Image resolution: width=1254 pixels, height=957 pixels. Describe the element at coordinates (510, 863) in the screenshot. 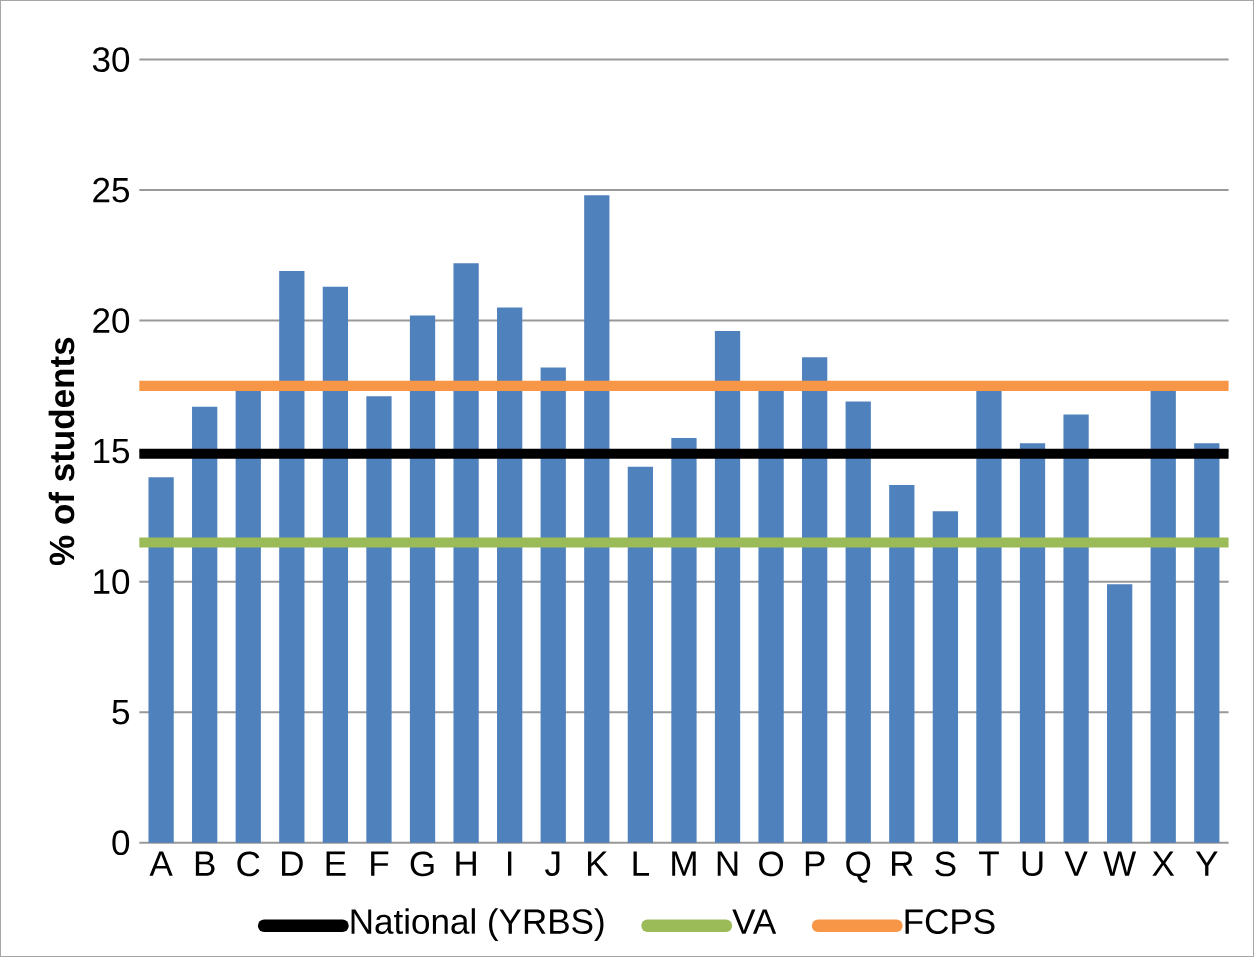

I see `x-tick-label: I` at that location.